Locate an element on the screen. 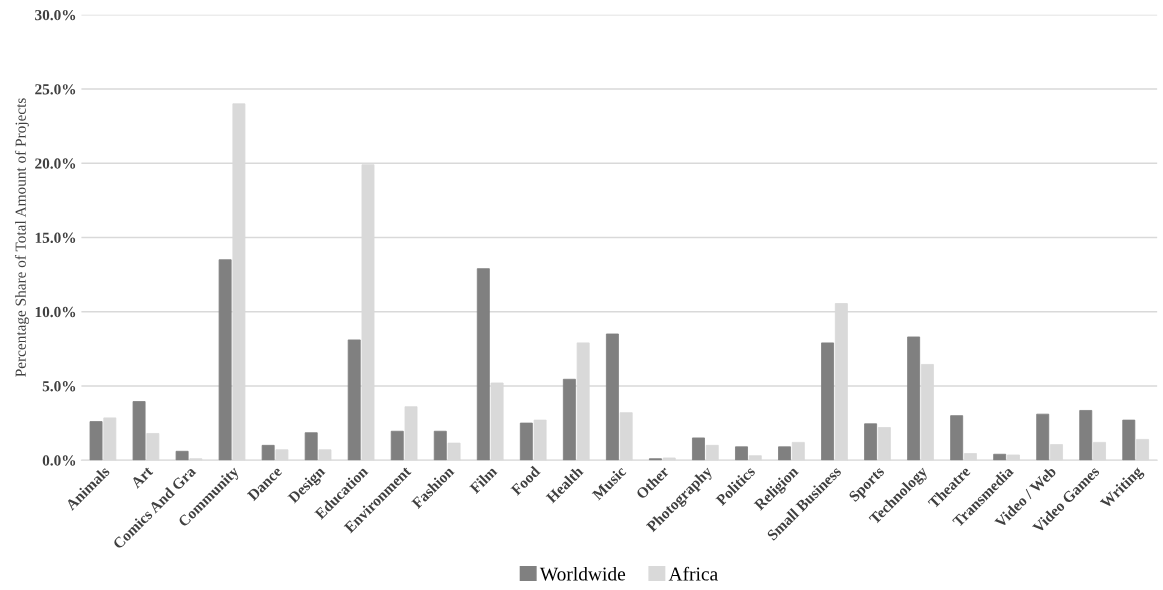 The image size is (1163, 590). legend-label: Worldwide is located at coordinates (582, 573).